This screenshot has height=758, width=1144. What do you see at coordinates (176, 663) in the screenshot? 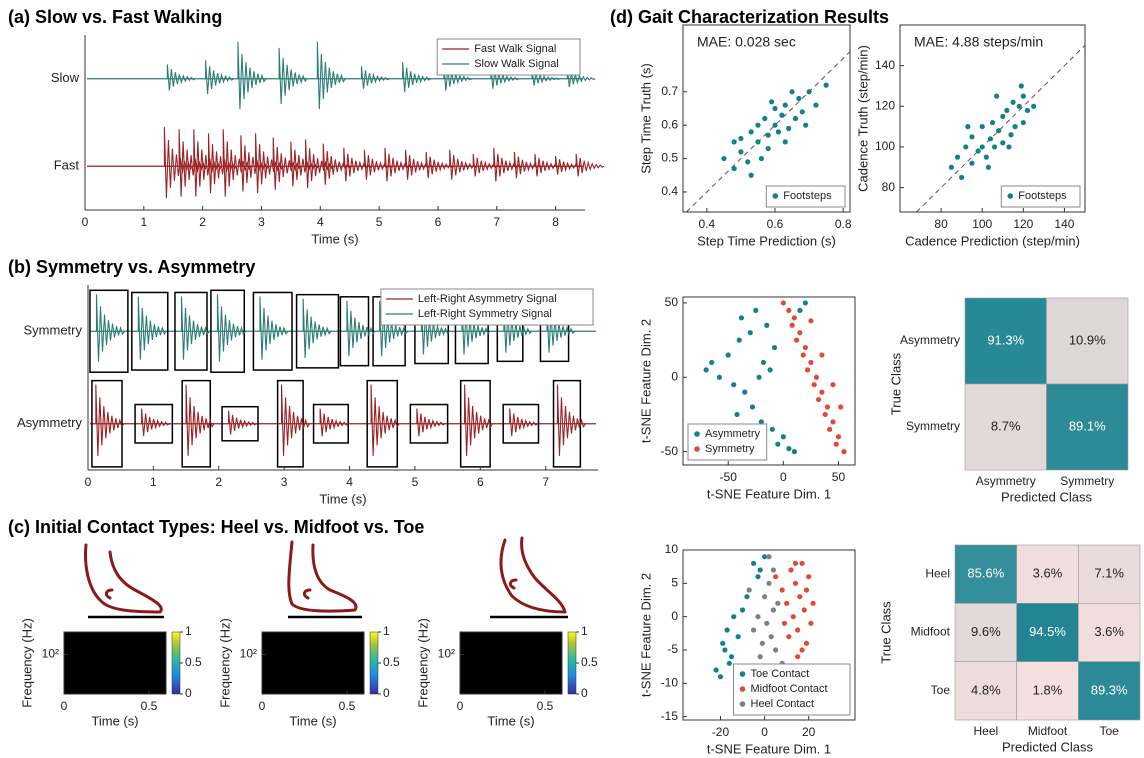
I see `colorbar` at bounding box center [176, 663].